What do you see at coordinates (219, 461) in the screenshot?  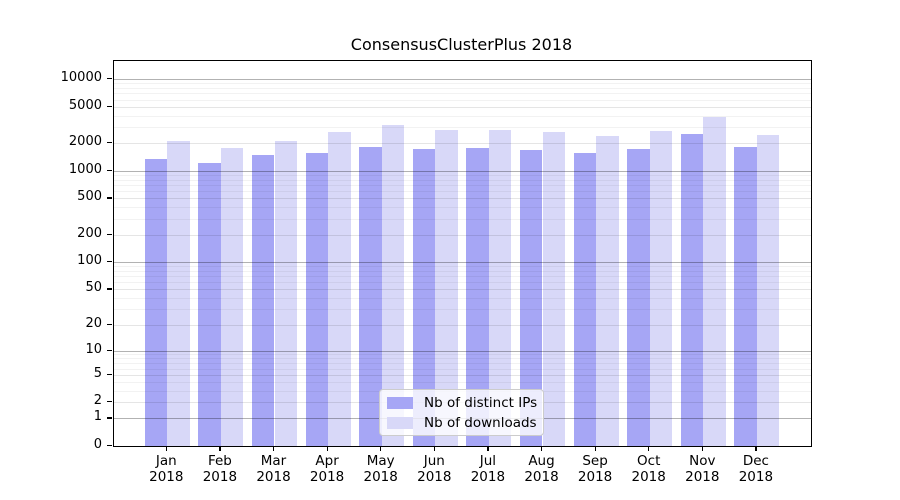 I see `x-tick-label-month: Feb` at bounding box center [219, 461].